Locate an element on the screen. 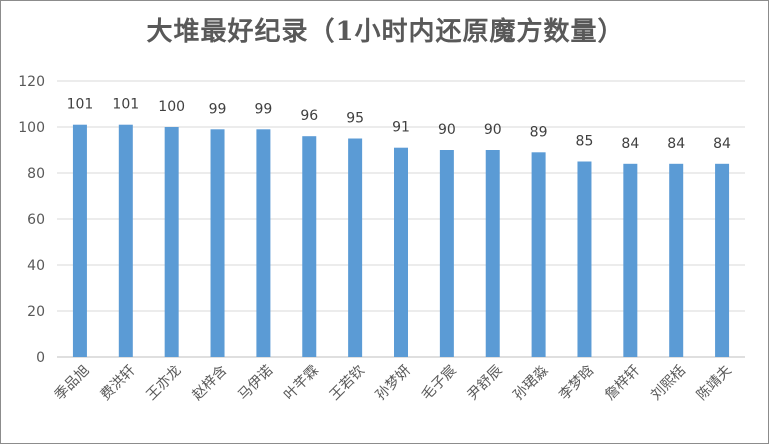 The width and height of the screenshot is (769, 444). x-tick-label: 赵梓含 is located at coordinates (209, 383).